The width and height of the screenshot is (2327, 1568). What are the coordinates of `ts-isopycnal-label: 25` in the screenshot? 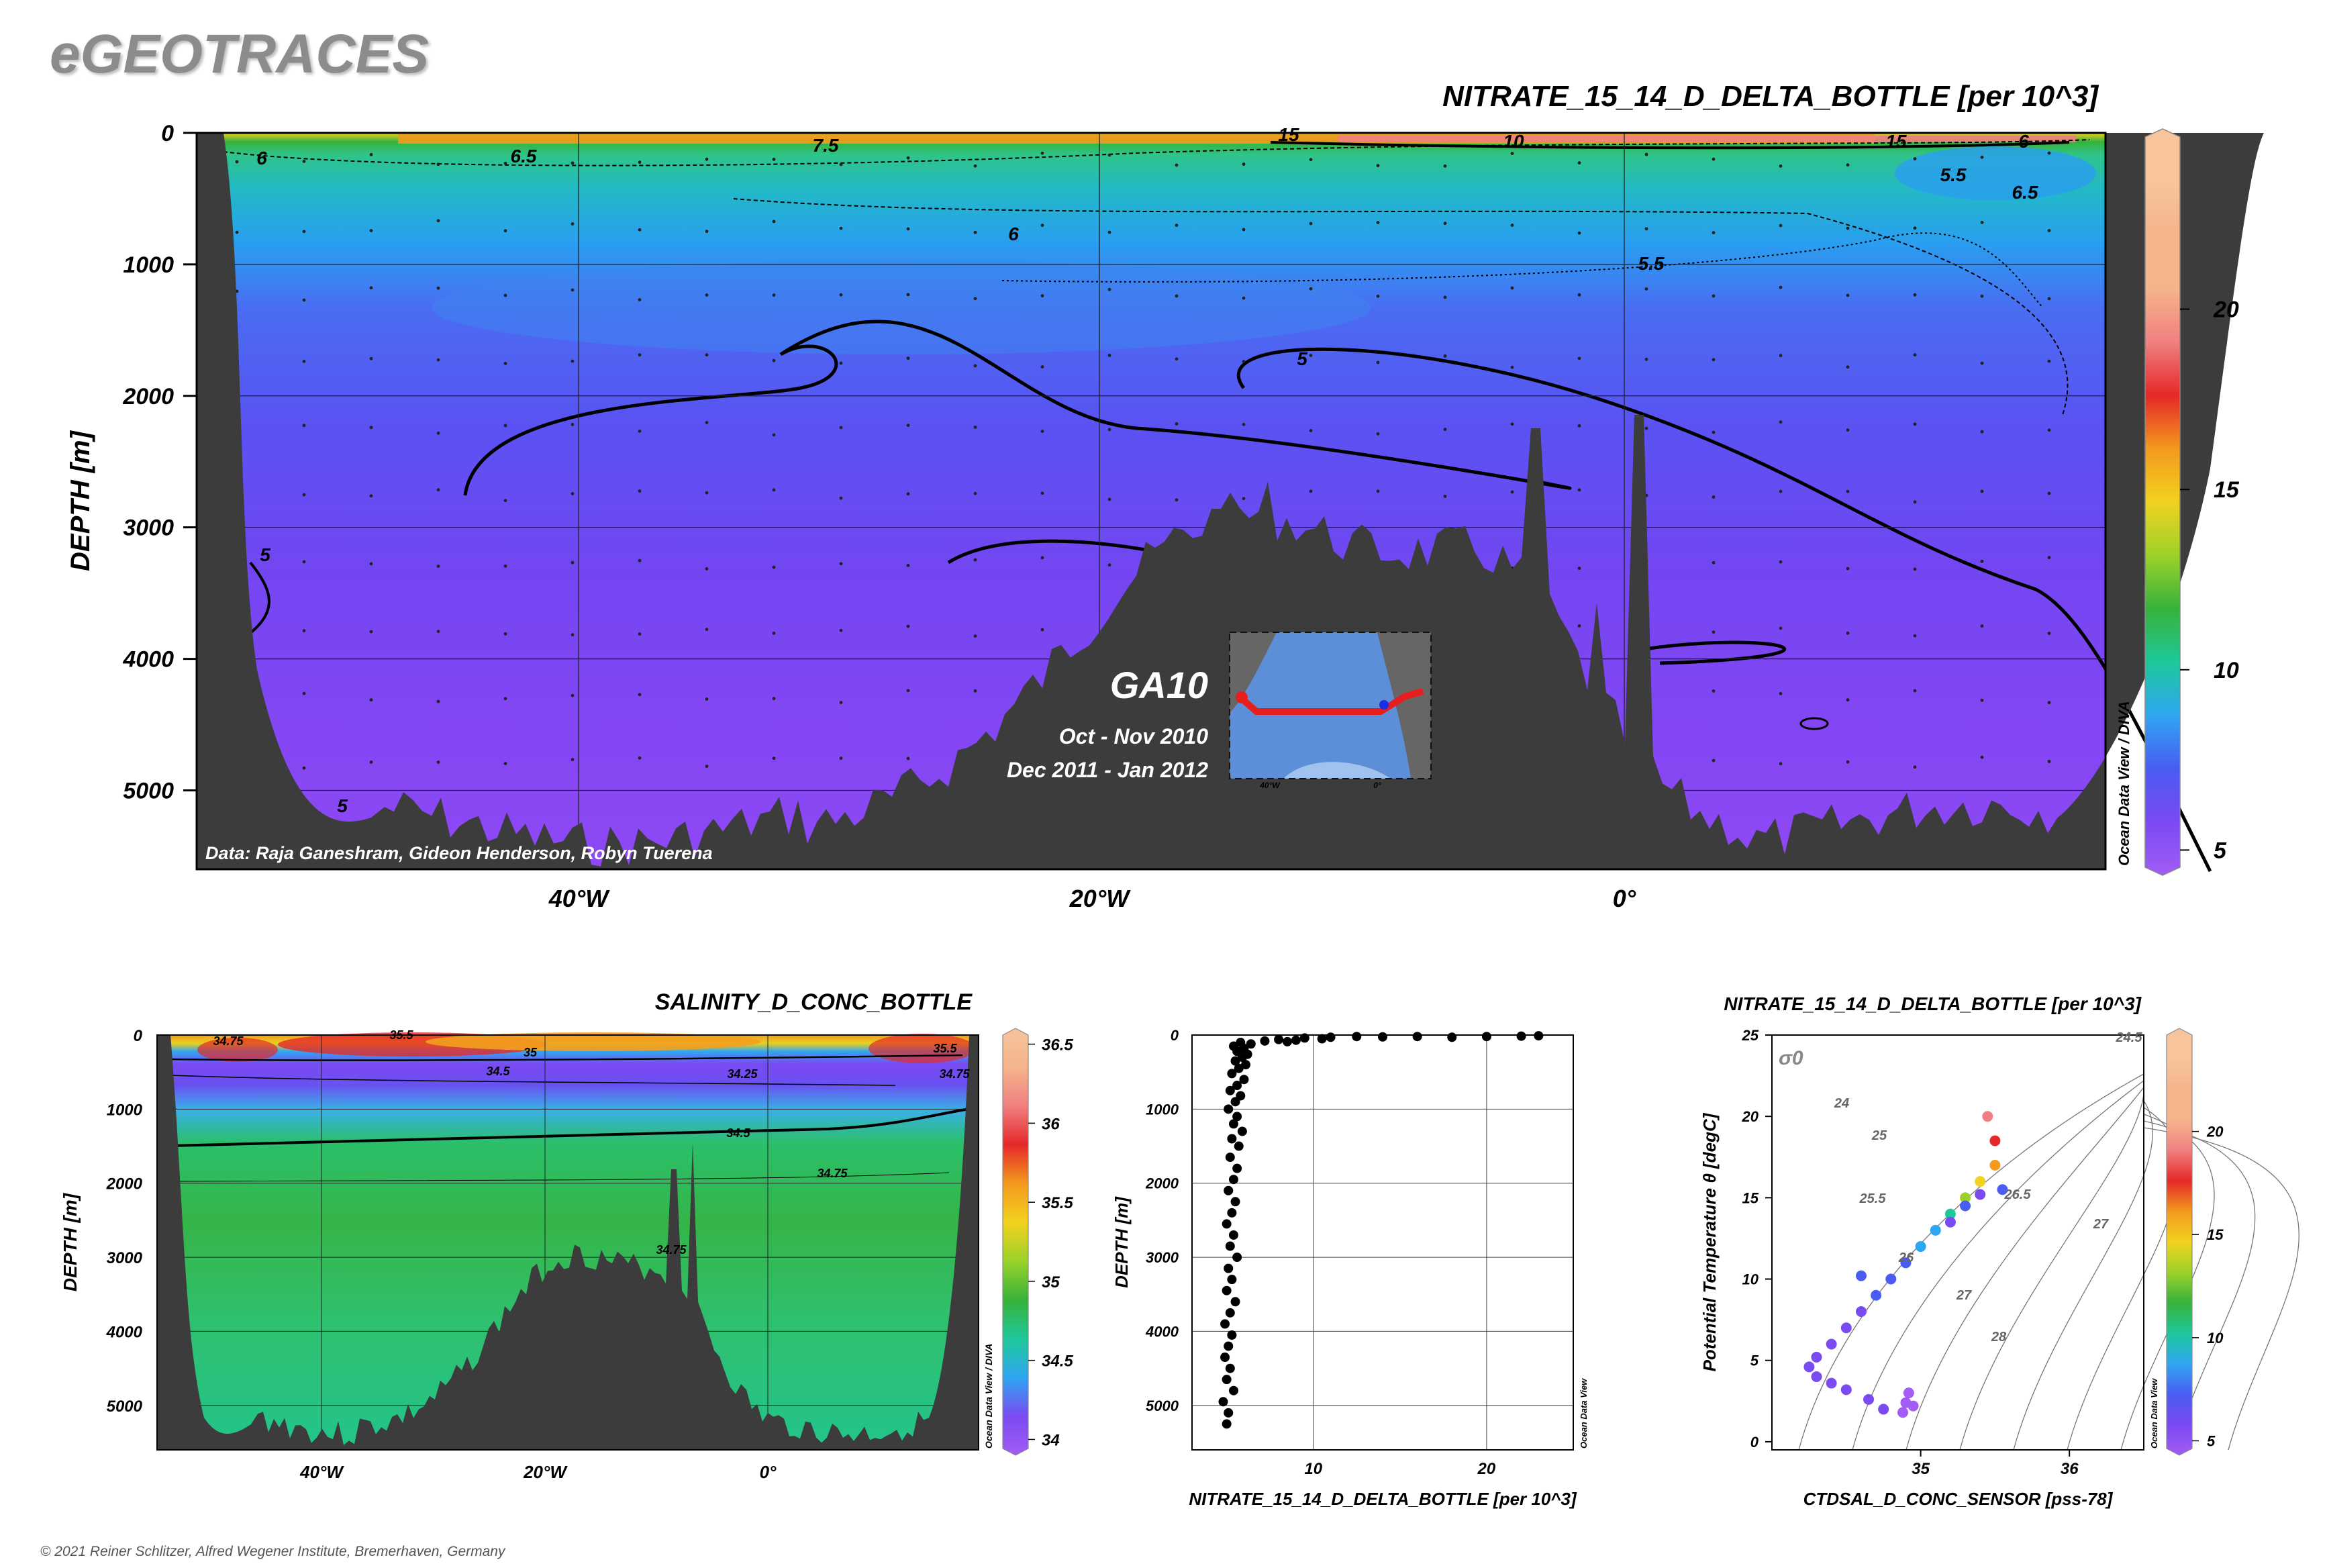 It's located at (1879, 1136).